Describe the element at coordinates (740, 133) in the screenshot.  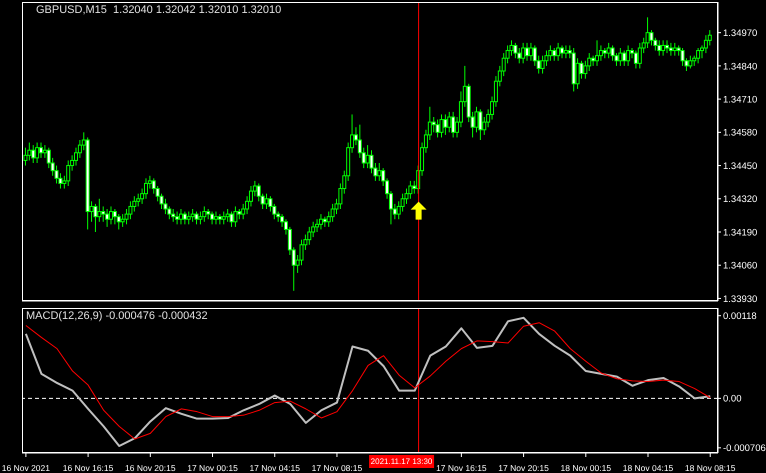
I see `y-tick-label: 1.34580` at that location.